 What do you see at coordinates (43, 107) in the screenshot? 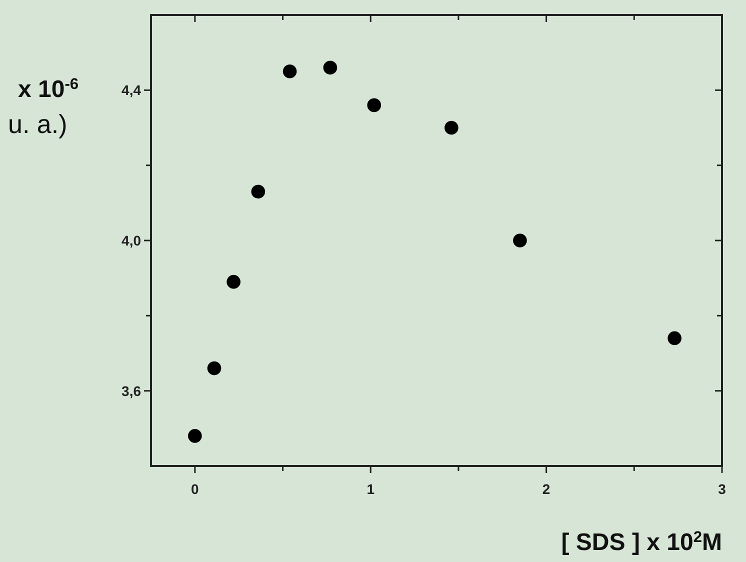
I see `y-axis-title: x 10$^{-6}$ u. a.)` at bounding box center [43, 107].